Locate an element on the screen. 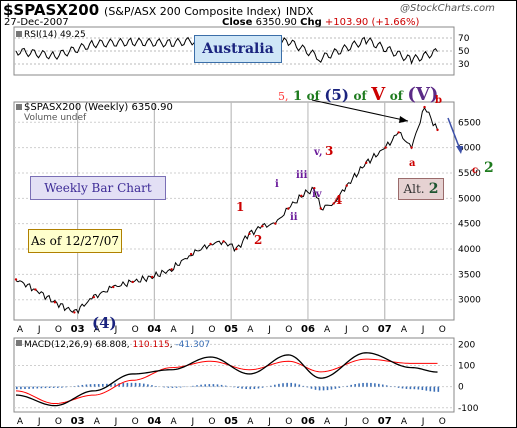  wave-label-v: v, is located at coordinates (318, 152).